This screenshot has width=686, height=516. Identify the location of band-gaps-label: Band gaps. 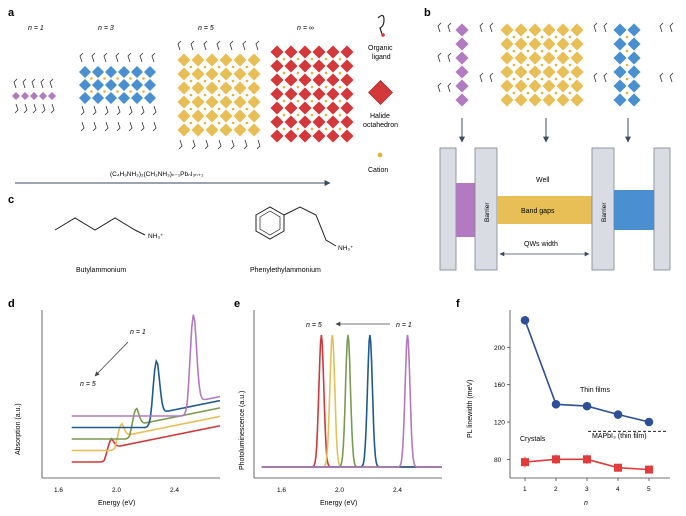
(538, 211).